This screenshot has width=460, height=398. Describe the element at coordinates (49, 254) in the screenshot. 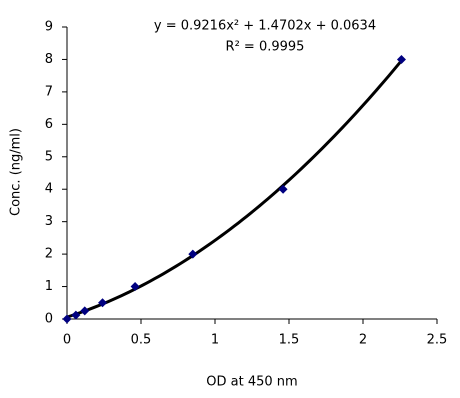

I see `y-tick-label: 2` at that location.